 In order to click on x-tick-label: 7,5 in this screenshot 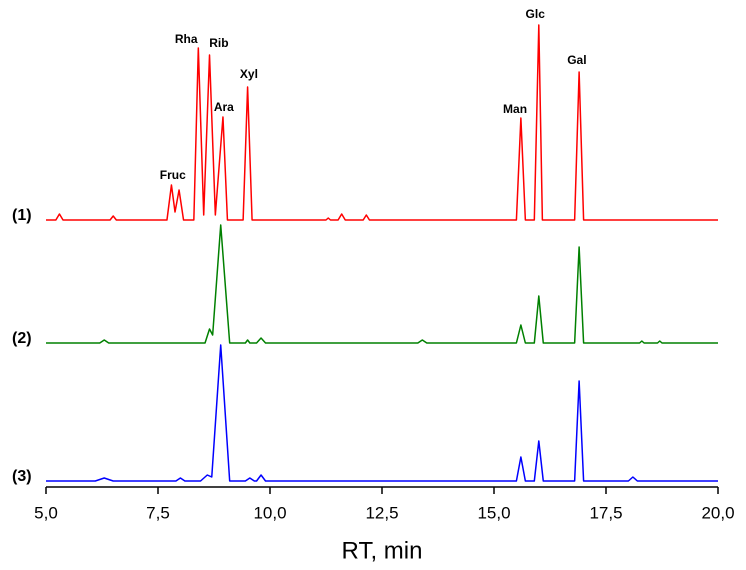, I will do `click(158, 512)`.